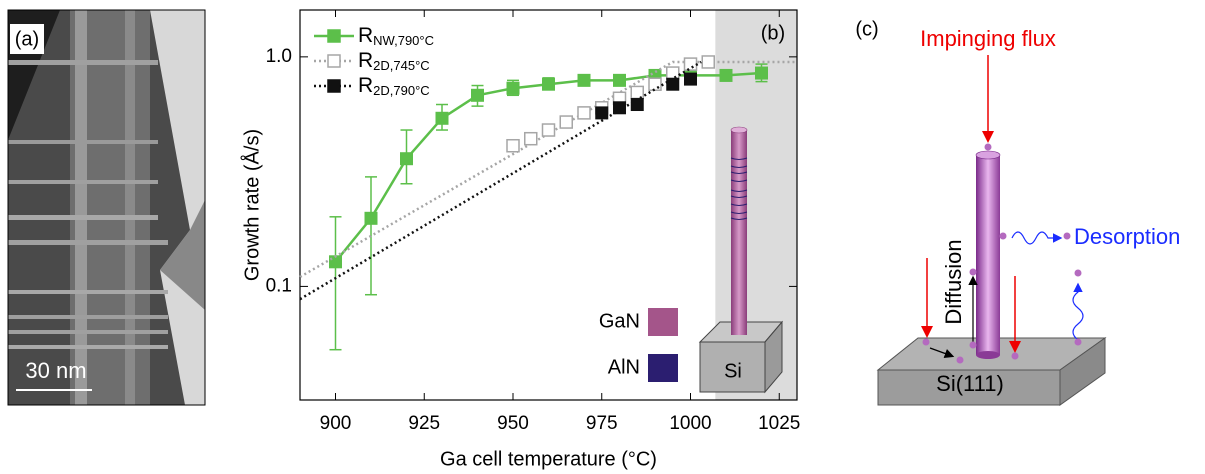 This screenshot has height=474, width=1205. I want to click on inset-block, so click(773, 357).